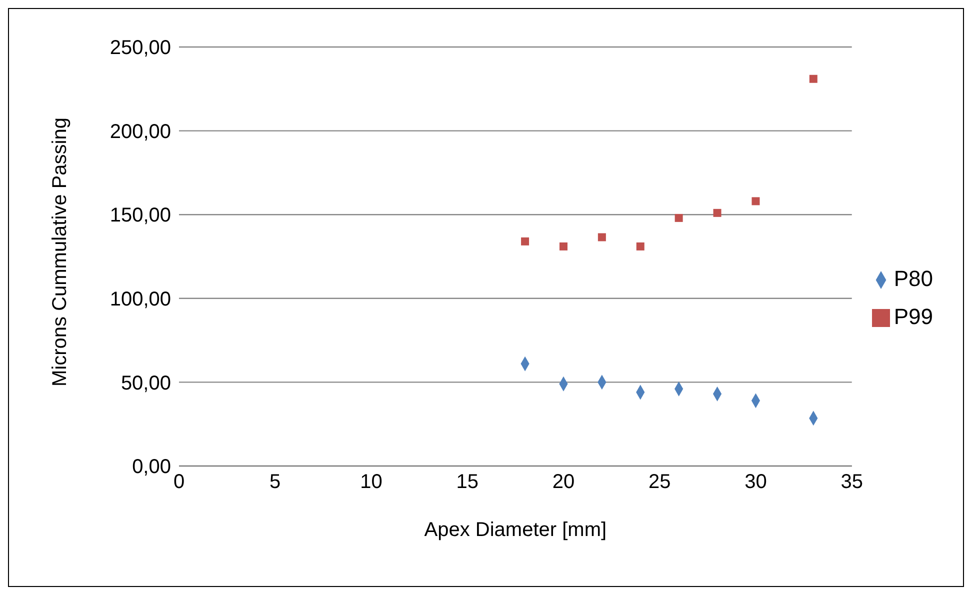 Image resolution: width=974 pixels, height=597 pixels. What do you see at coordinates (659, 482) in the screenshot?
I see `x-tick-label: 25` at bounding box center [659, 482].